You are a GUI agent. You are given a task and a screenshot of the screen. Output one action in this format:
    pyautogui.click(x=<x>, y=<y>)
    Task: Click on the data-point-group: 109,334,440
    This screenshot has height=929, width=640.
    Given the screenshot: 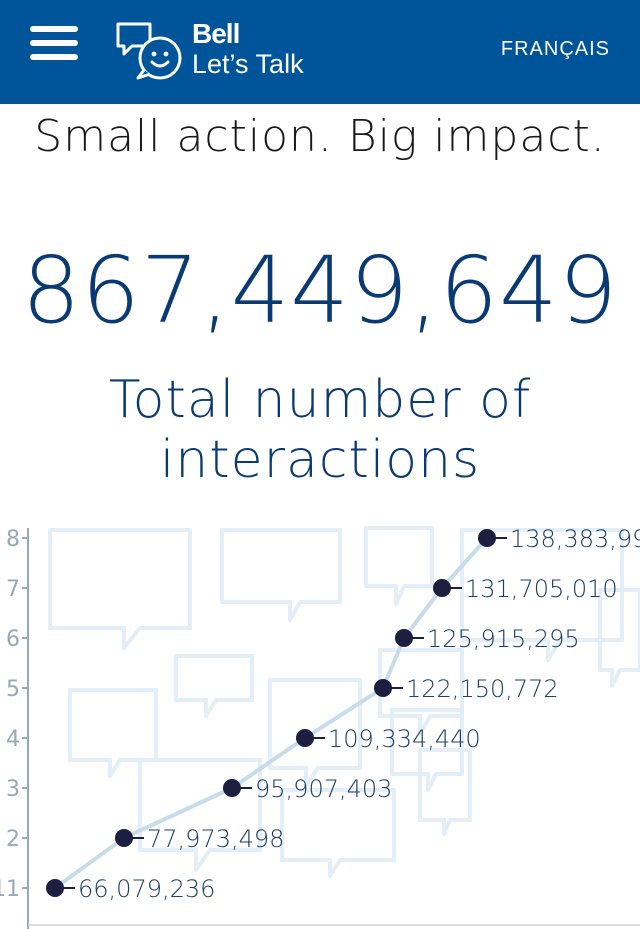 What is the action you would take?
    pyautogui.click(x=388, y=739)
    